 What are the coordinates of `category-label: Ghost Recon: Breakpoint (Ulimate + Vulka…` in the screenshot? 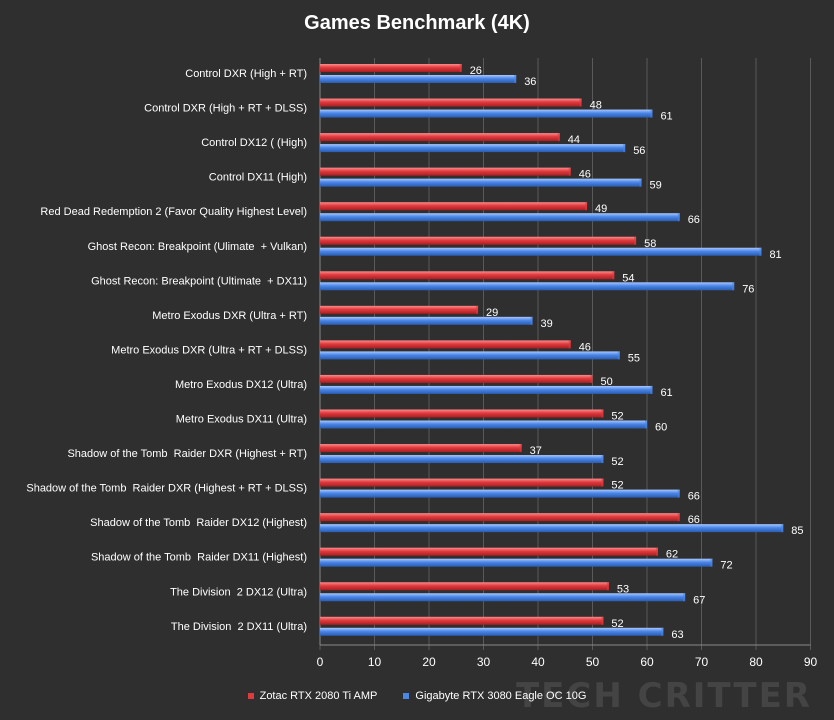 It's located at (197, 247).